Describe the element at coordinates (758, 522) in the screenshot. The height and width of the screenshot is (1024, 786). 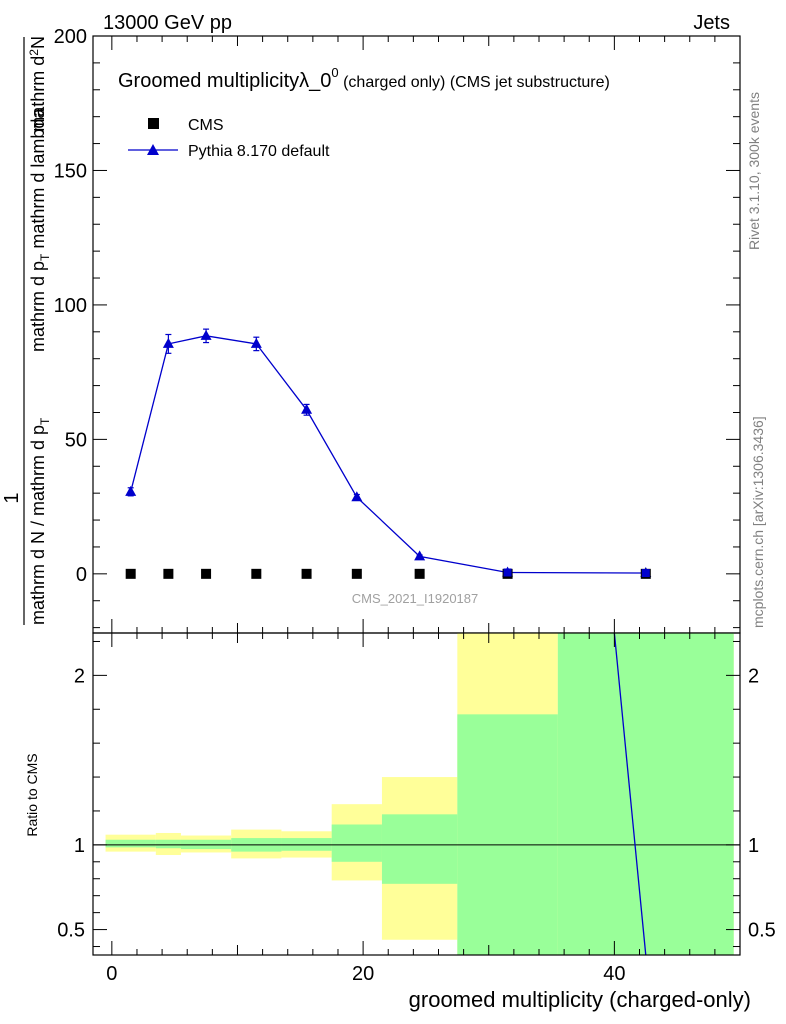
I see `mcplots-label: mcplots.cern.ch [arXiv:1306.3436]` at that location.